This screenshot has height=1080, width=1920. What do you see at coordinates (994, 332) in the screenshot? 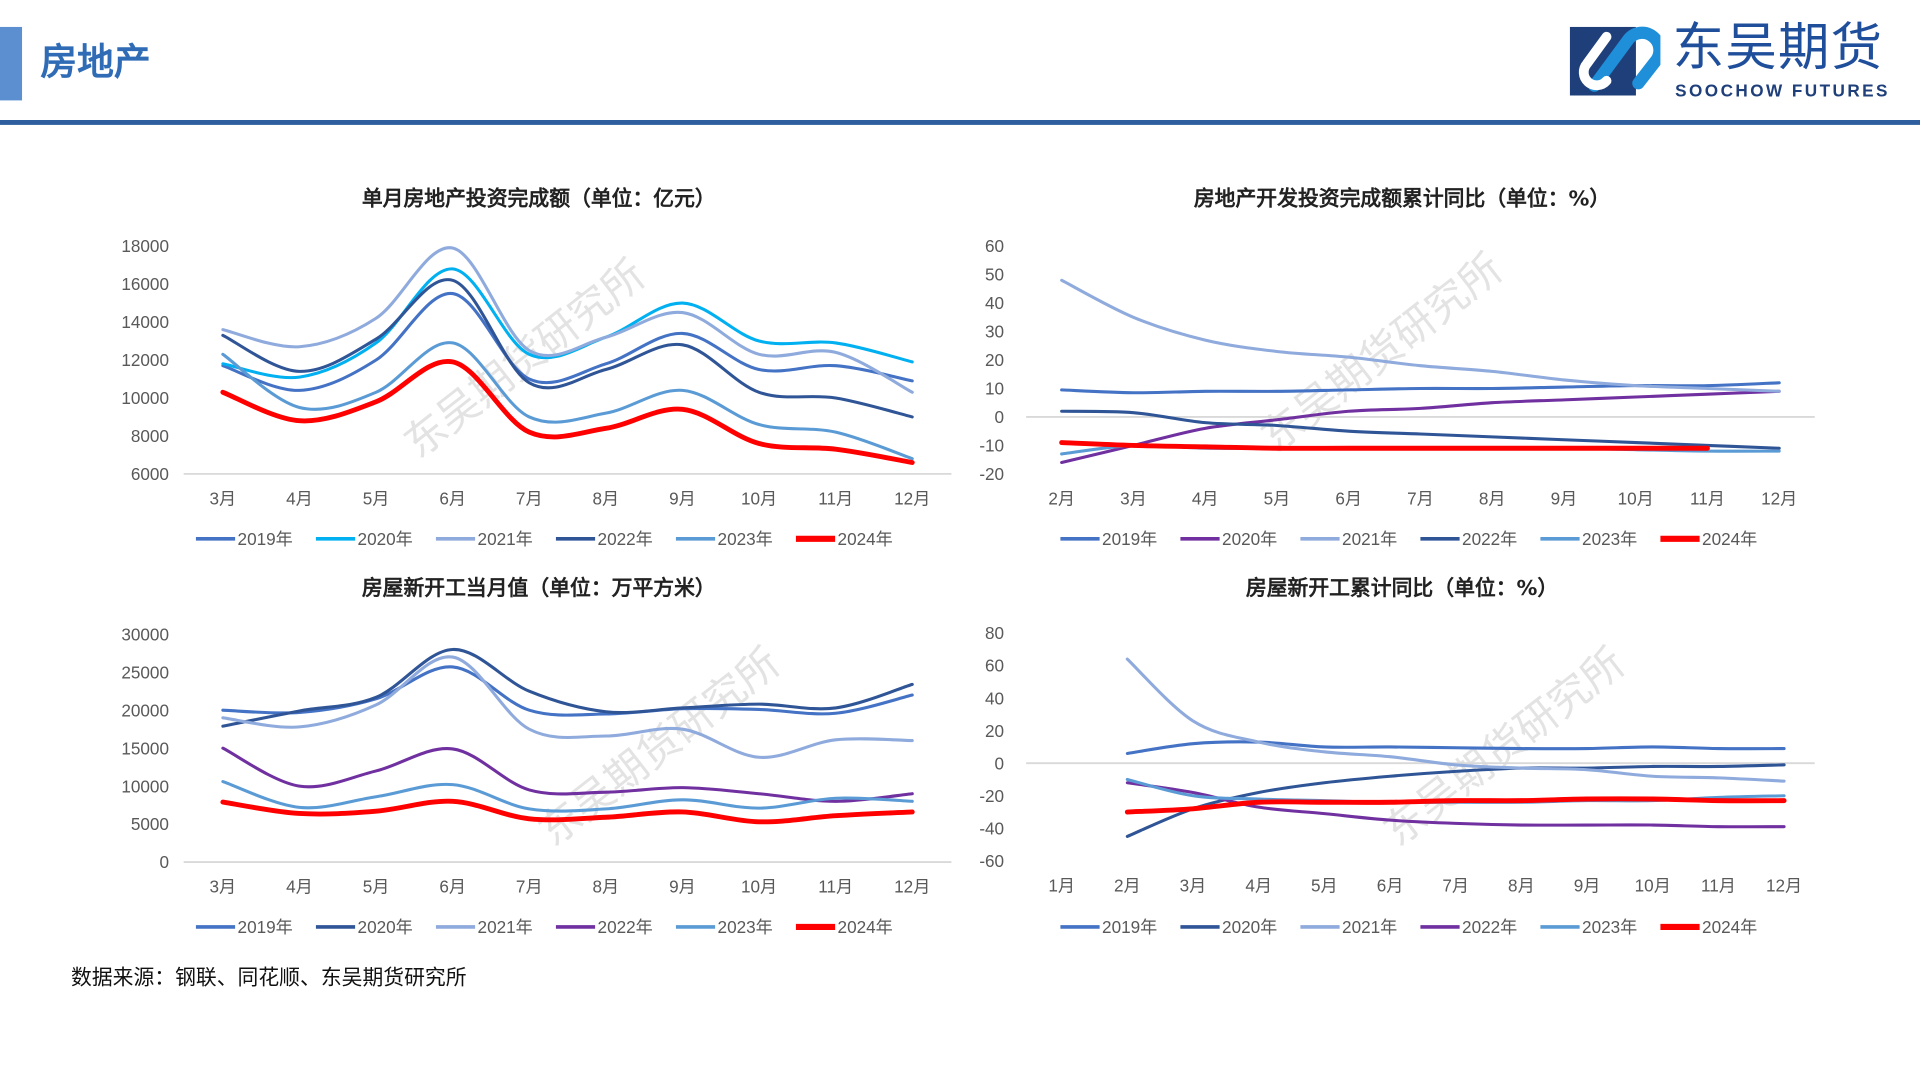
I see `y-tick-label: 30` at bounding box center [994, 332].